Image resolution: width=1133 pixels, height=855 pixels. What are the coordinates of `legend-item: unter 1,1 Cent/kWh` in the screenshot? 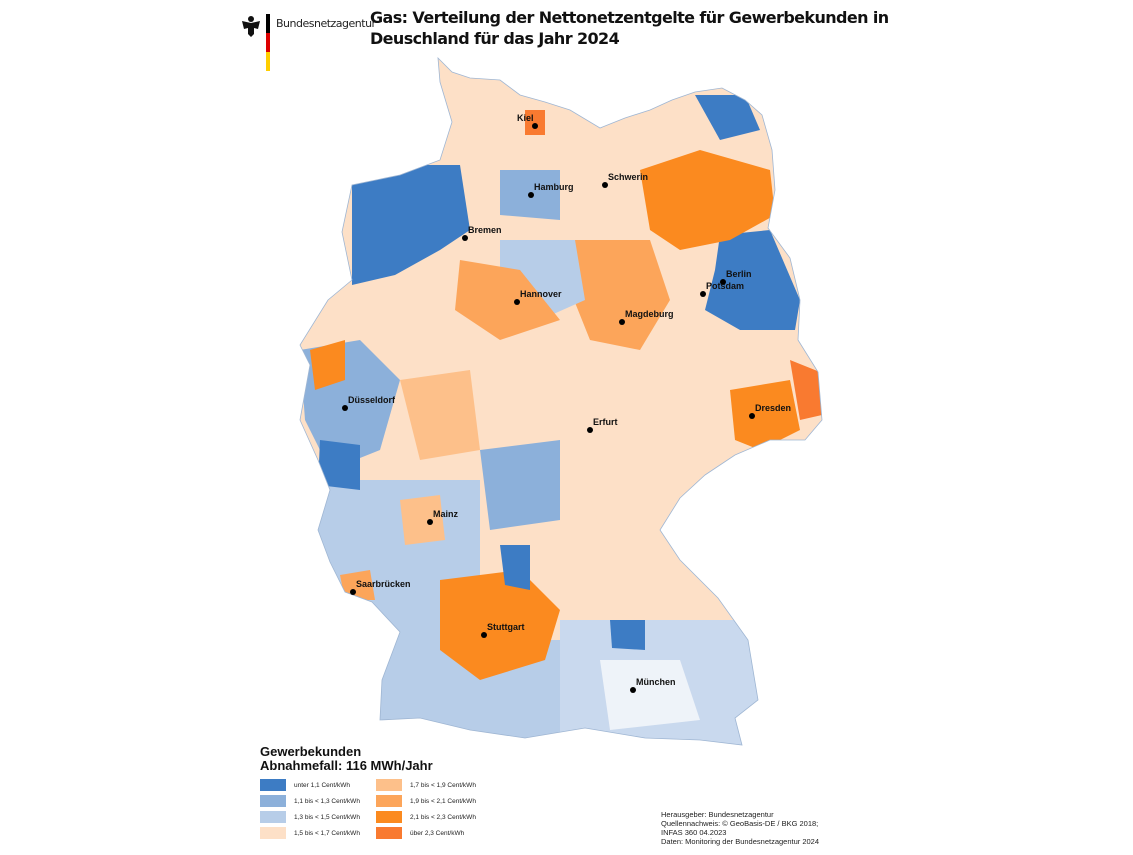 It's located at (315, 785).